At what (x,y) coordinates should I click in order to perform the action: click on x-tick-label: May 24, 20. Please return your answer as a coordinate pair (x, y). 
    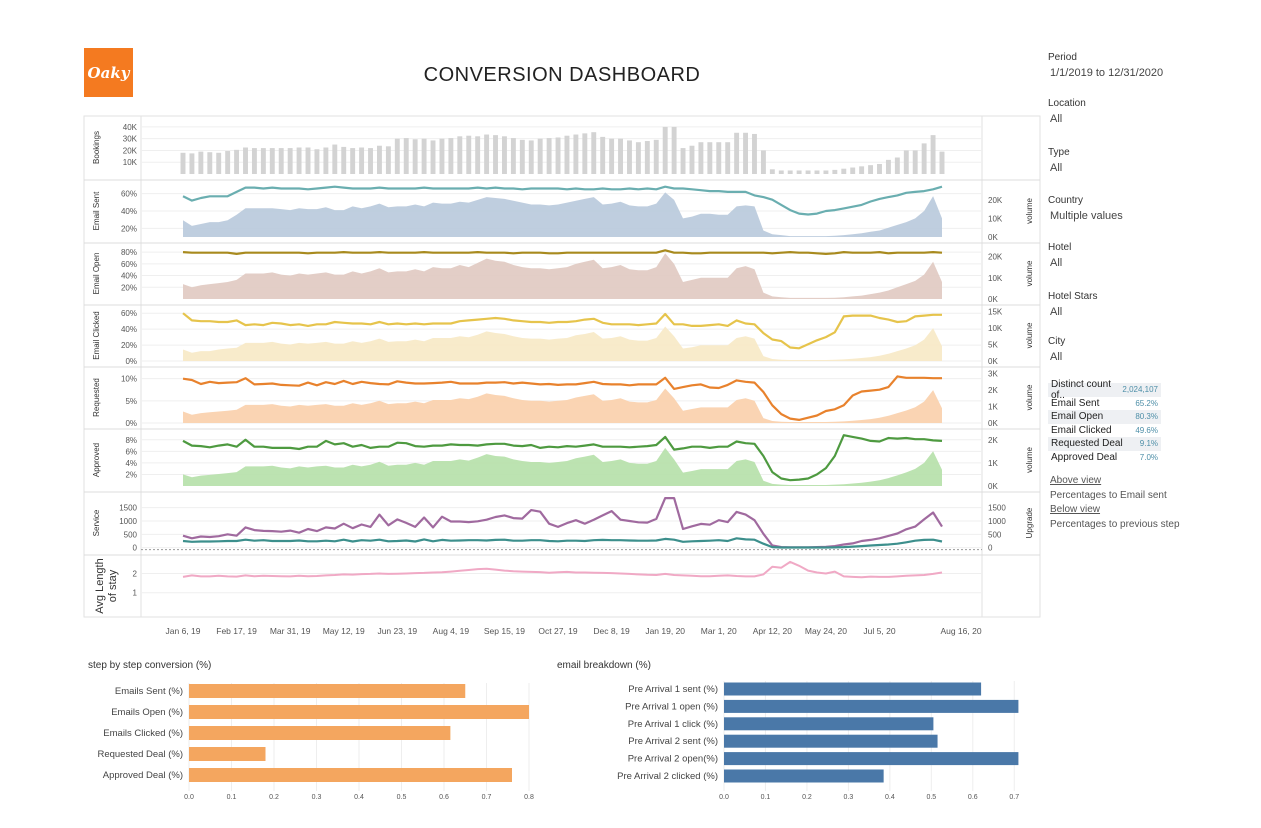
    Looking at the image, I should click on (826, 631).